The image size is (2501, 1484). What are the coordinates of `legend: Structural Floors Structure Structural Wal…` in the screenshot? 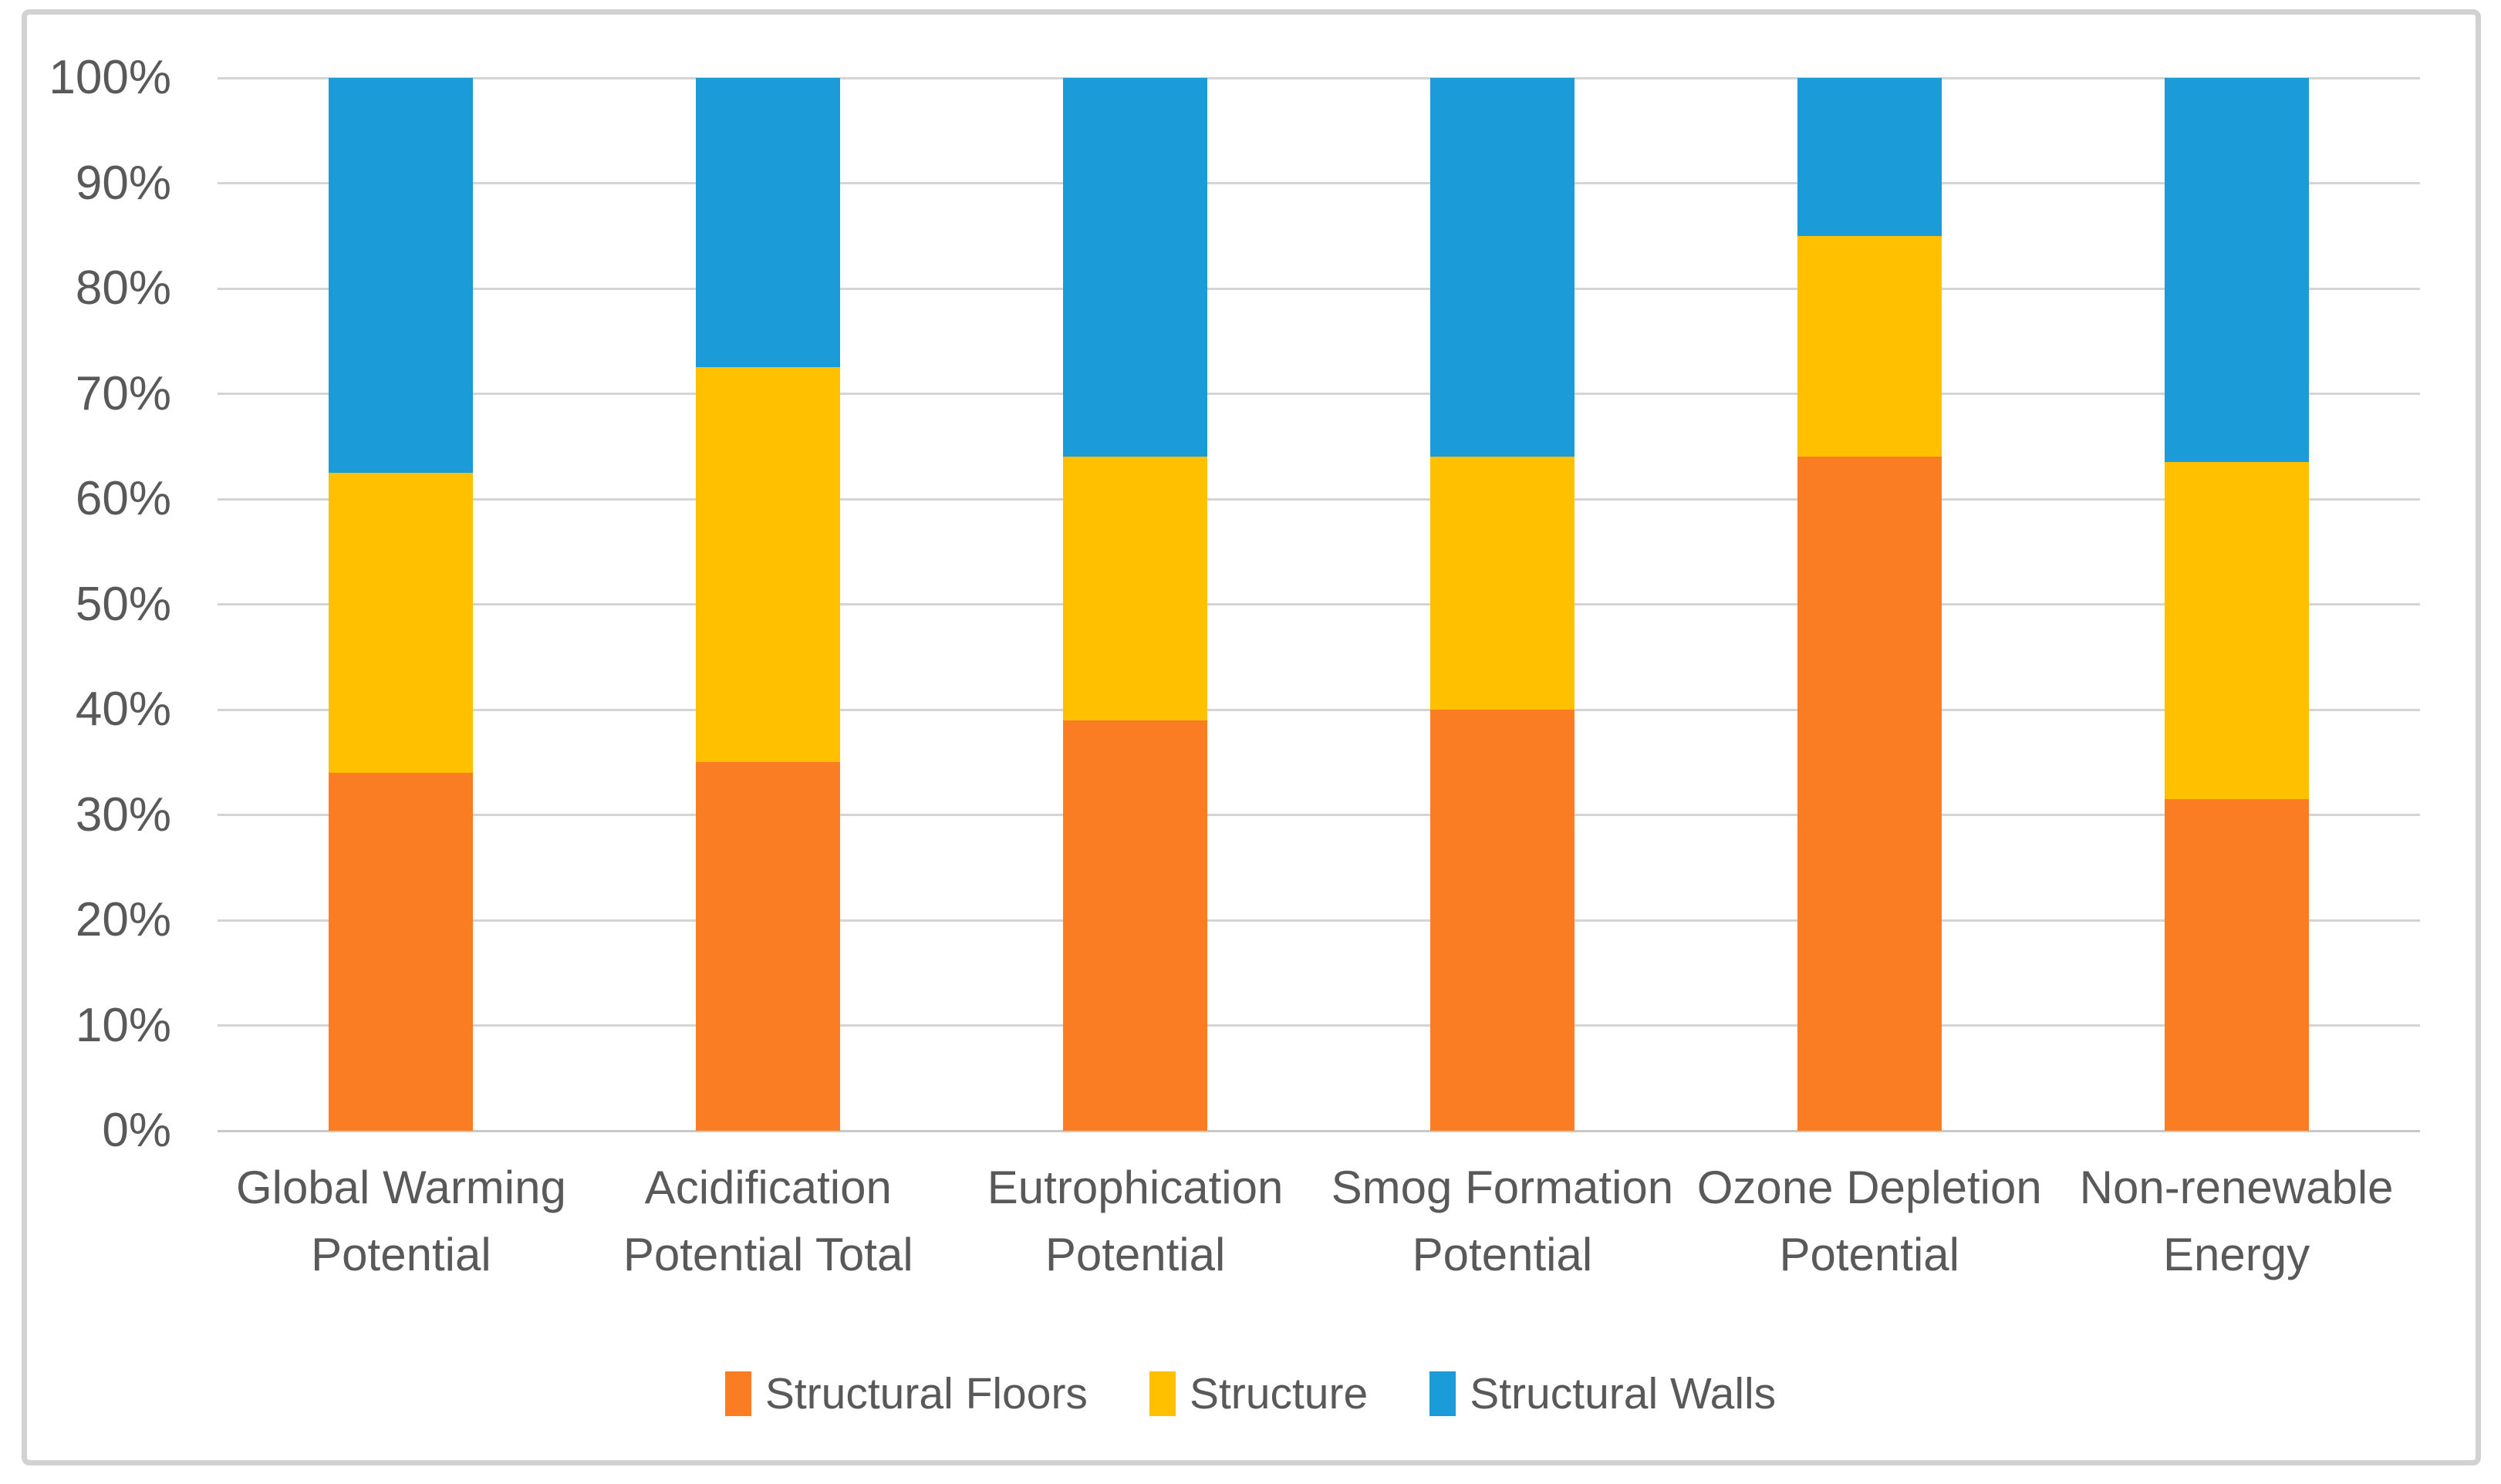 It's located at (1250, 1393).